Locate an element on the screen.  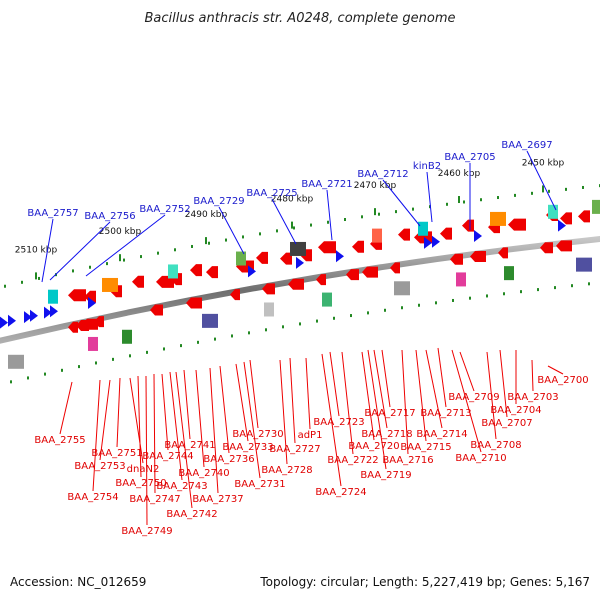
gene-label-forward: kinB2 is located at coordinates (427, 166).